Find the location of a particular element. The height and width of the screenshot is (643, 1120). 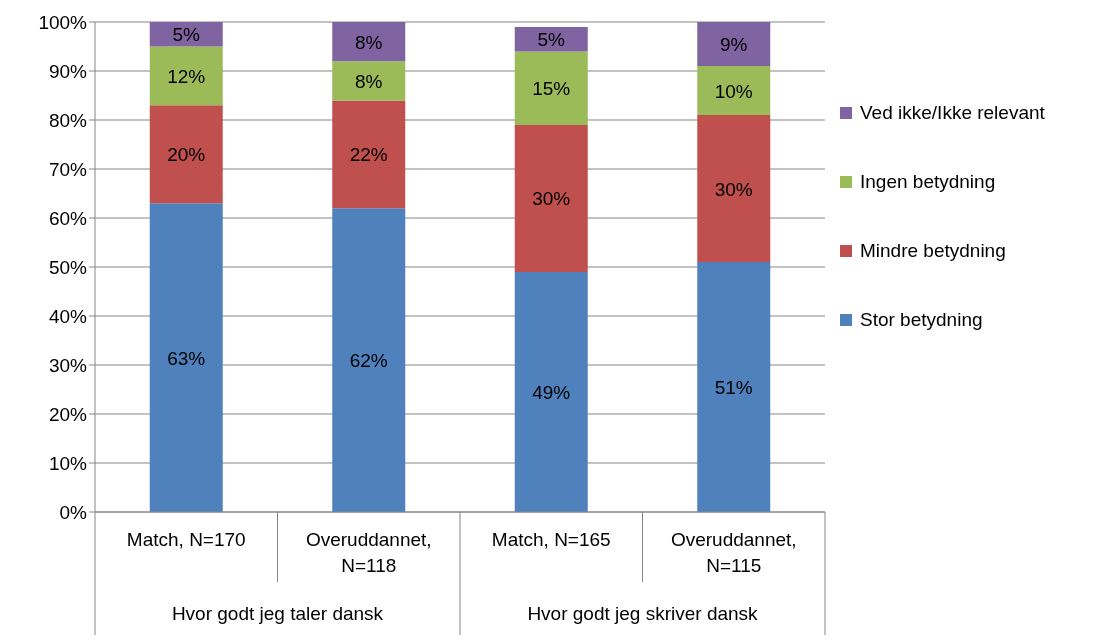

x-tick-label: Match, N=170 is located at coordinates (186, 539).